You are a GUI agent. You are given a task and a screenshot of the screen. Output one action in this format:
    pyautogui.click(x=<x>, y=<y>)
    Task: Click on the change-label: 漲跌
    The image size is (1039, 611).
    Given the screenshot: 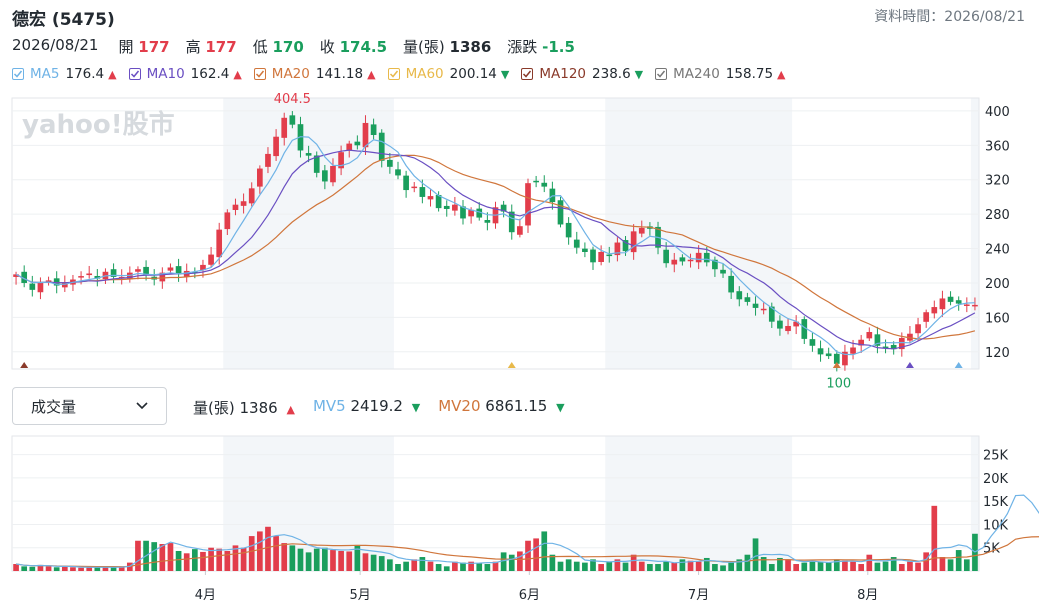 What is the action you would take?
    pyautogui.click(x=522, y=47)
    